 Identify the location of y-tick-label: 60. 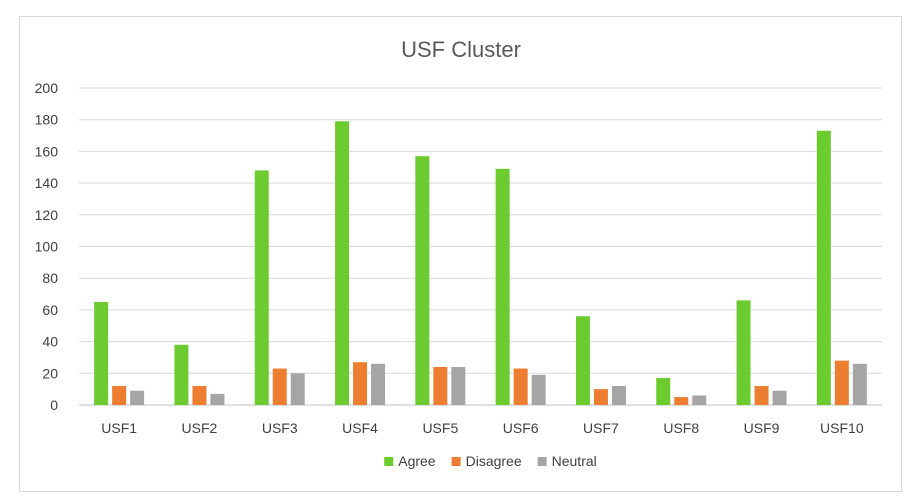
(50, 310).